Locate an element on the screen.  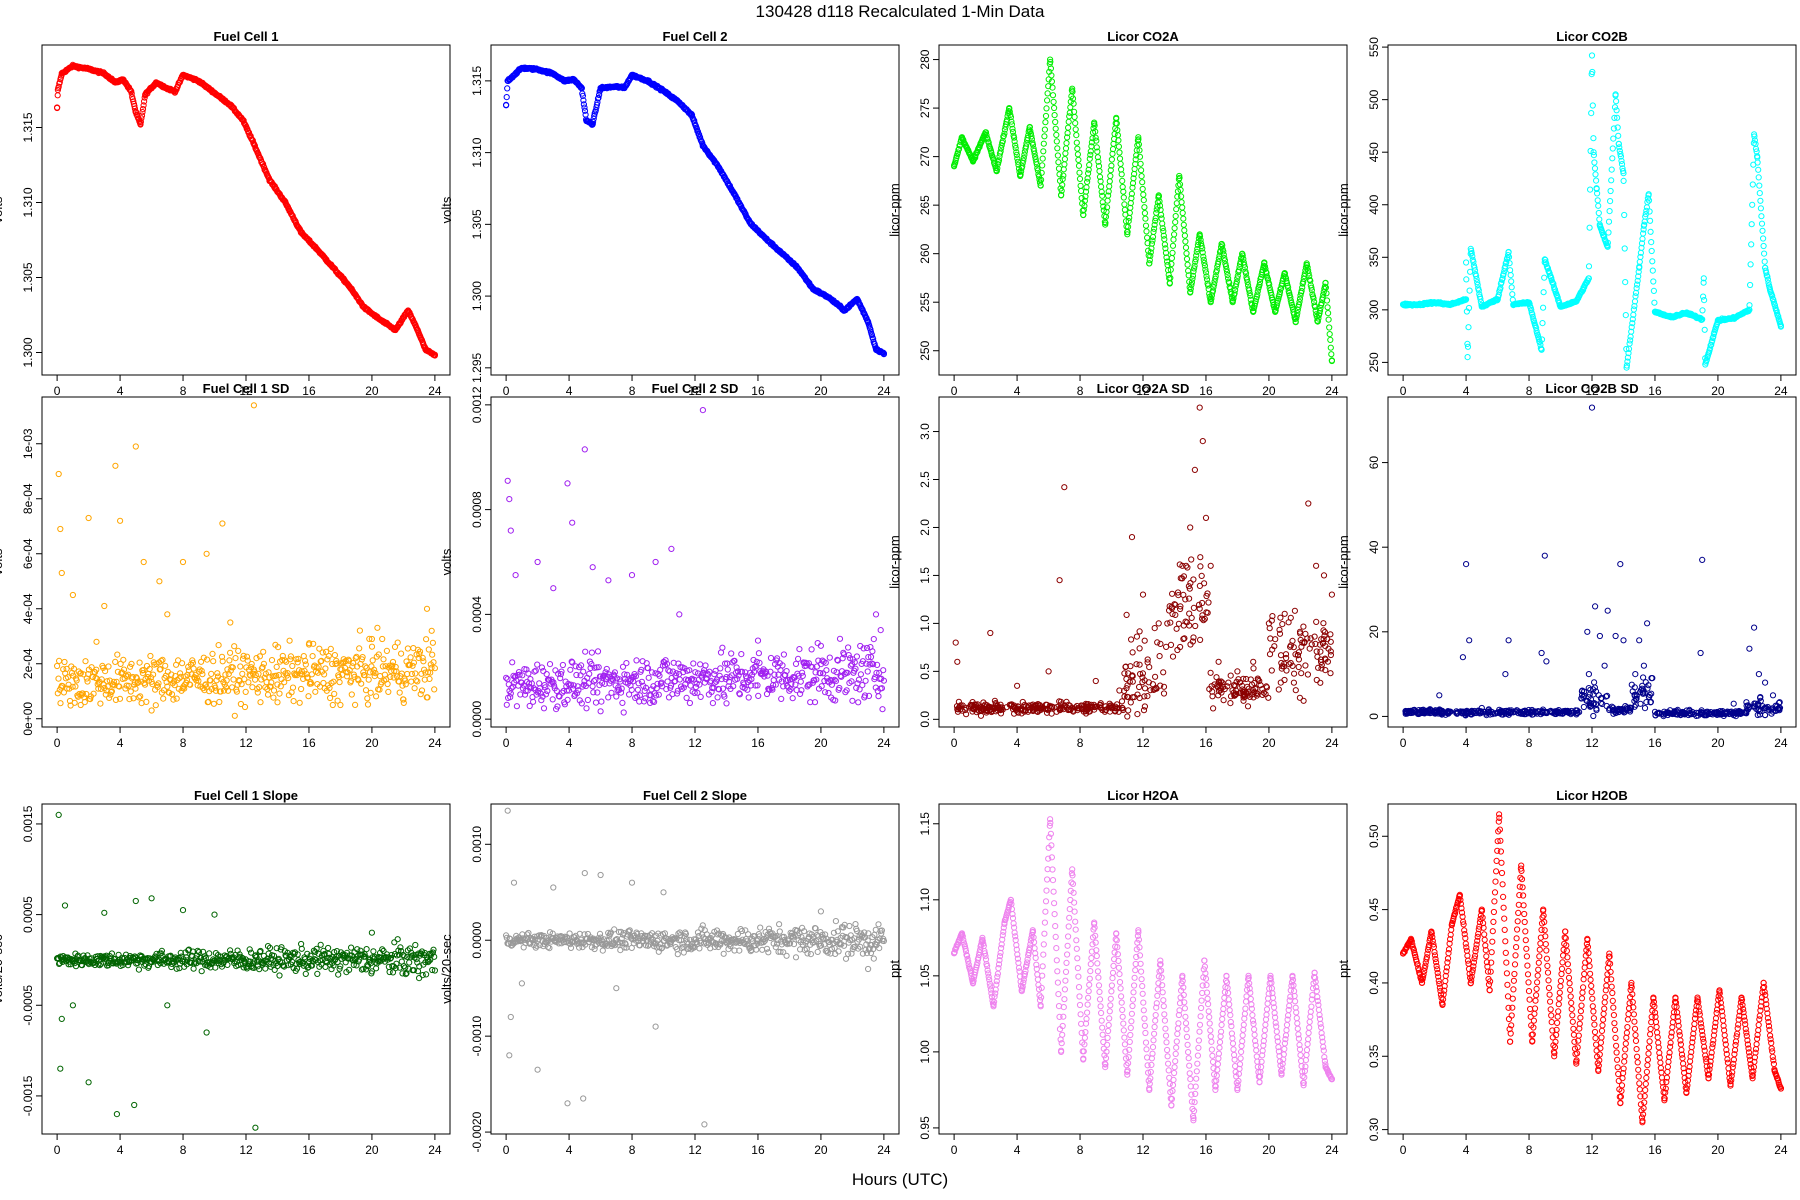
y-tick-label: 8e-04 is located at coordinates (28, 498).